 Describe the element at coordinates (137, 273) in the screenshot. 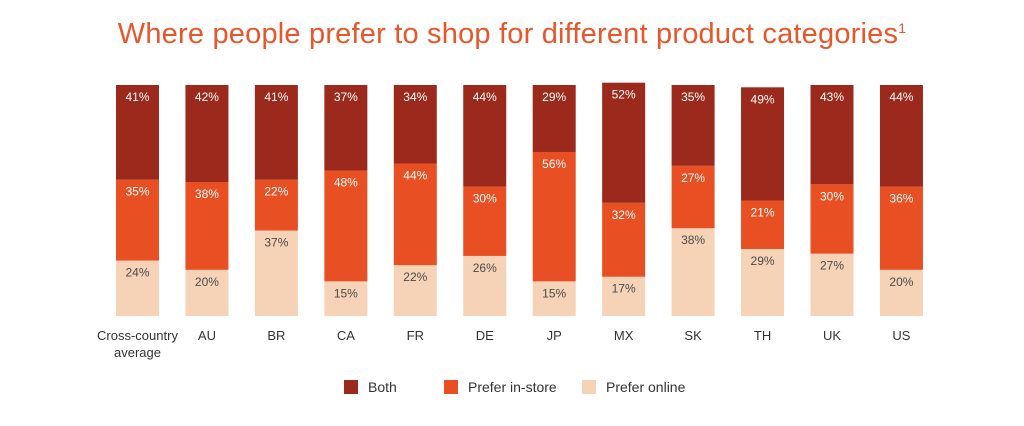

I see `data-label: 24%` at that location.